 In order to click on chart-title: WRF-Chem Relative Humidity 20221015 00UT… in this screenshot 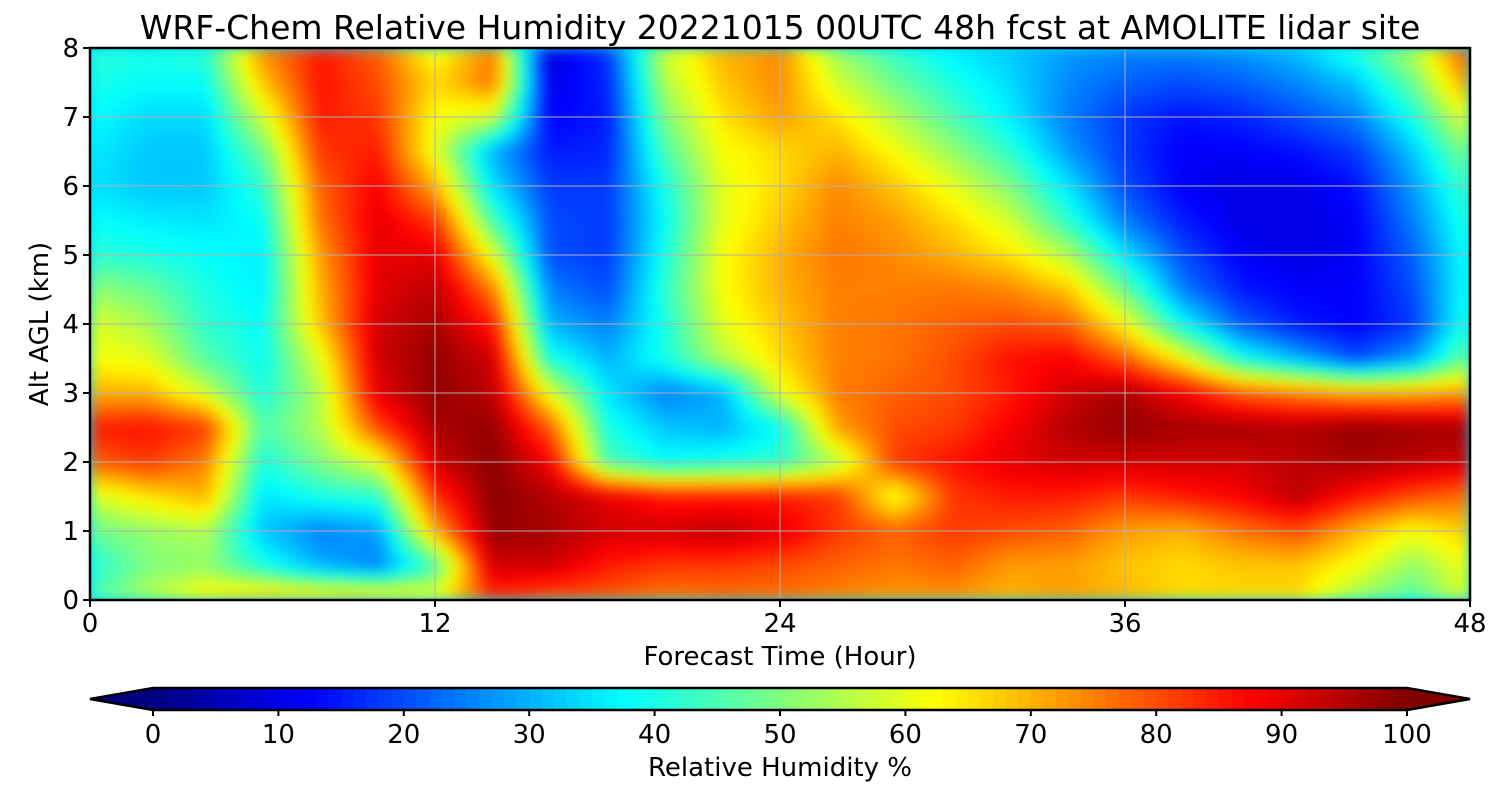, I will do `click(780, 27)`.